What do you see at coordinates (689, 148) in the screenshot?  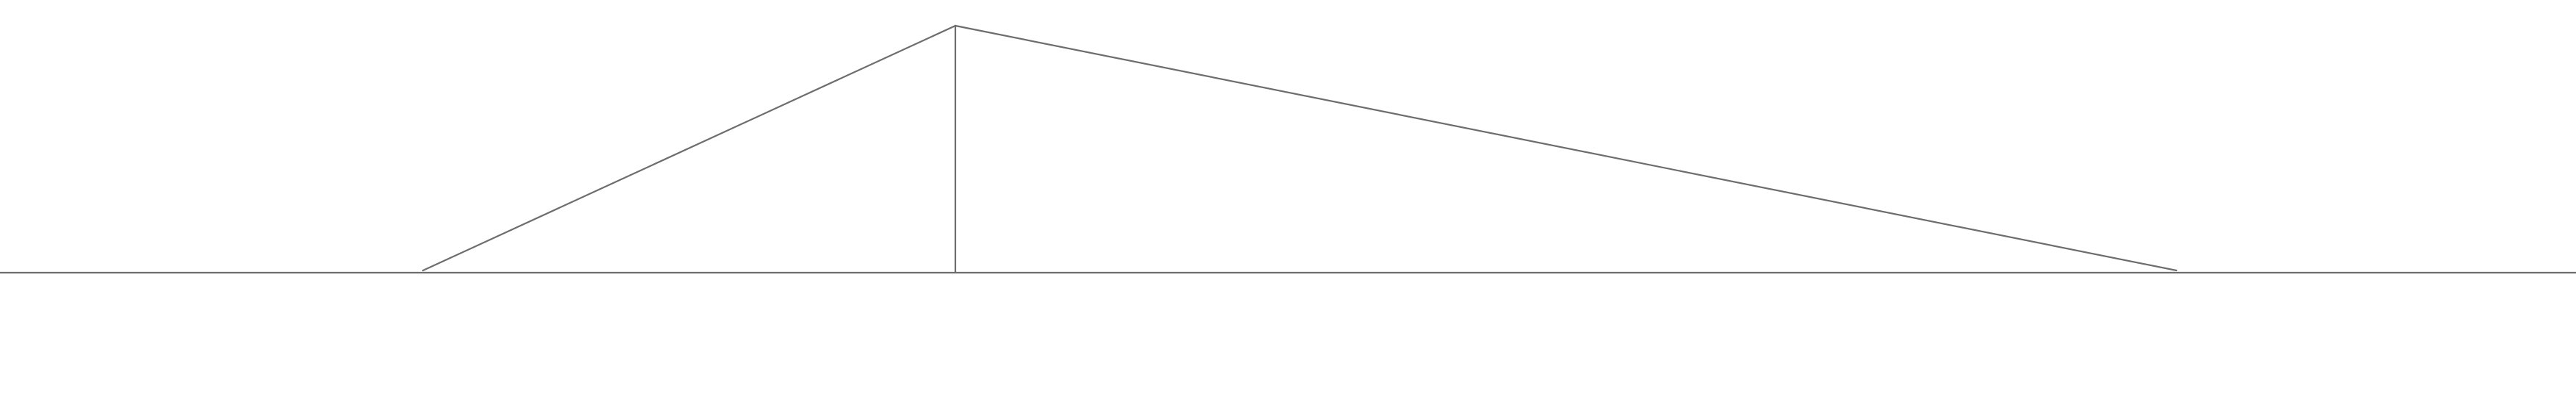 I see `triangle-left-side` at bounding box center [689, 148].